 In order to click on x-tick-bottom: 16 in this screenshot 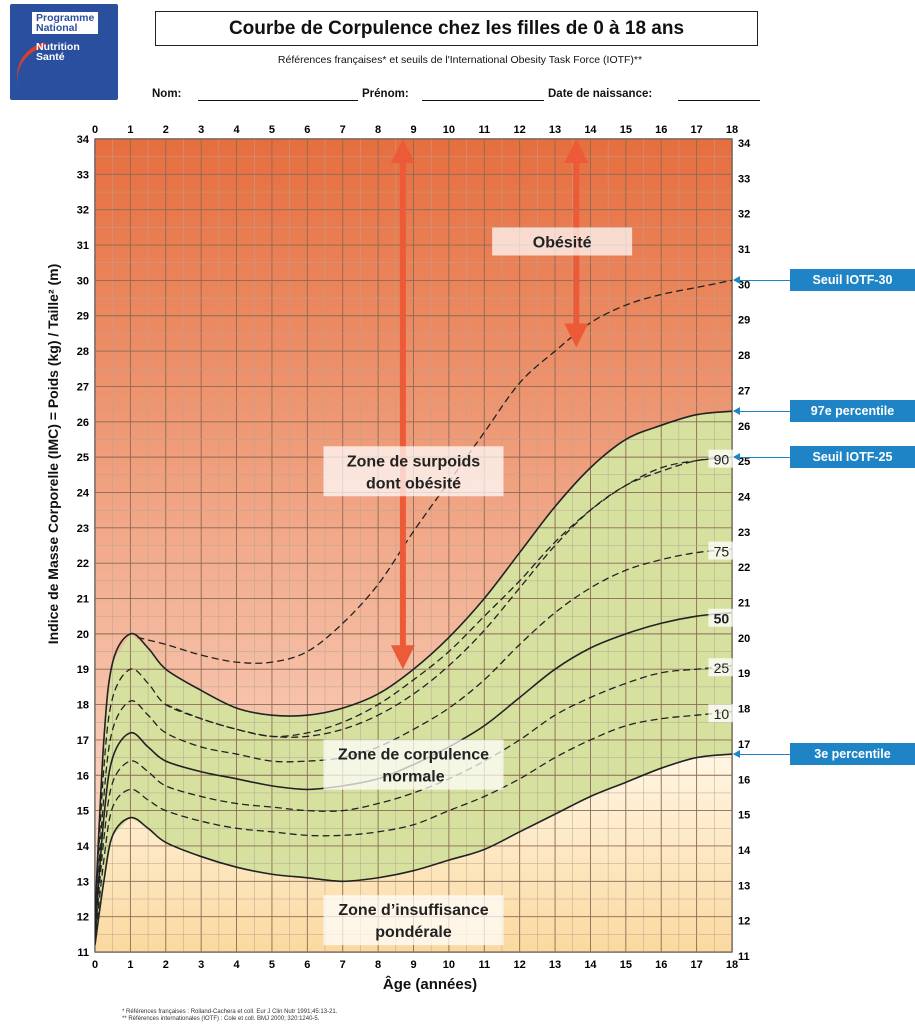, I will do `click(661, 965)`.